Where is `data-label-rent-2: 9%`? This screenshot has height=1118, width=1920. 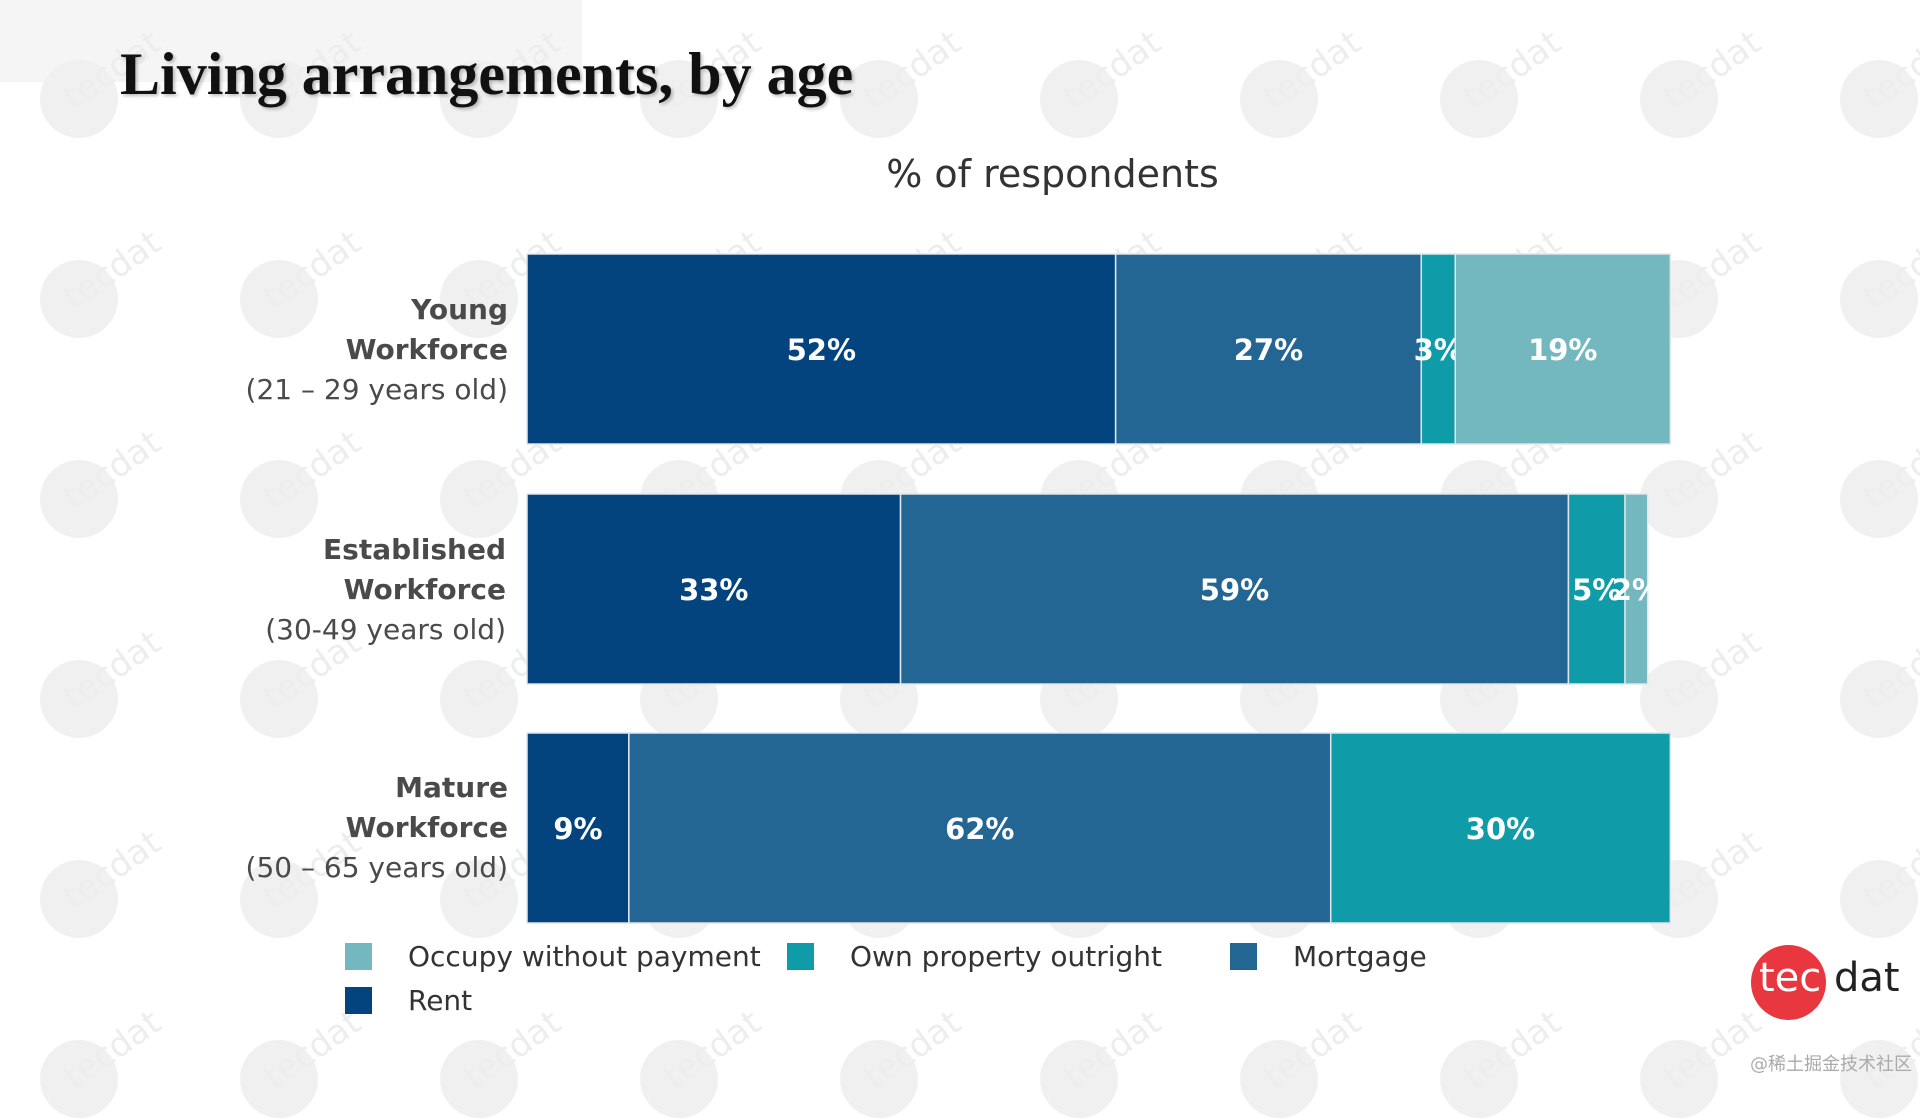 data-label-rent-2: 9% is located at coordinates (577, 829).